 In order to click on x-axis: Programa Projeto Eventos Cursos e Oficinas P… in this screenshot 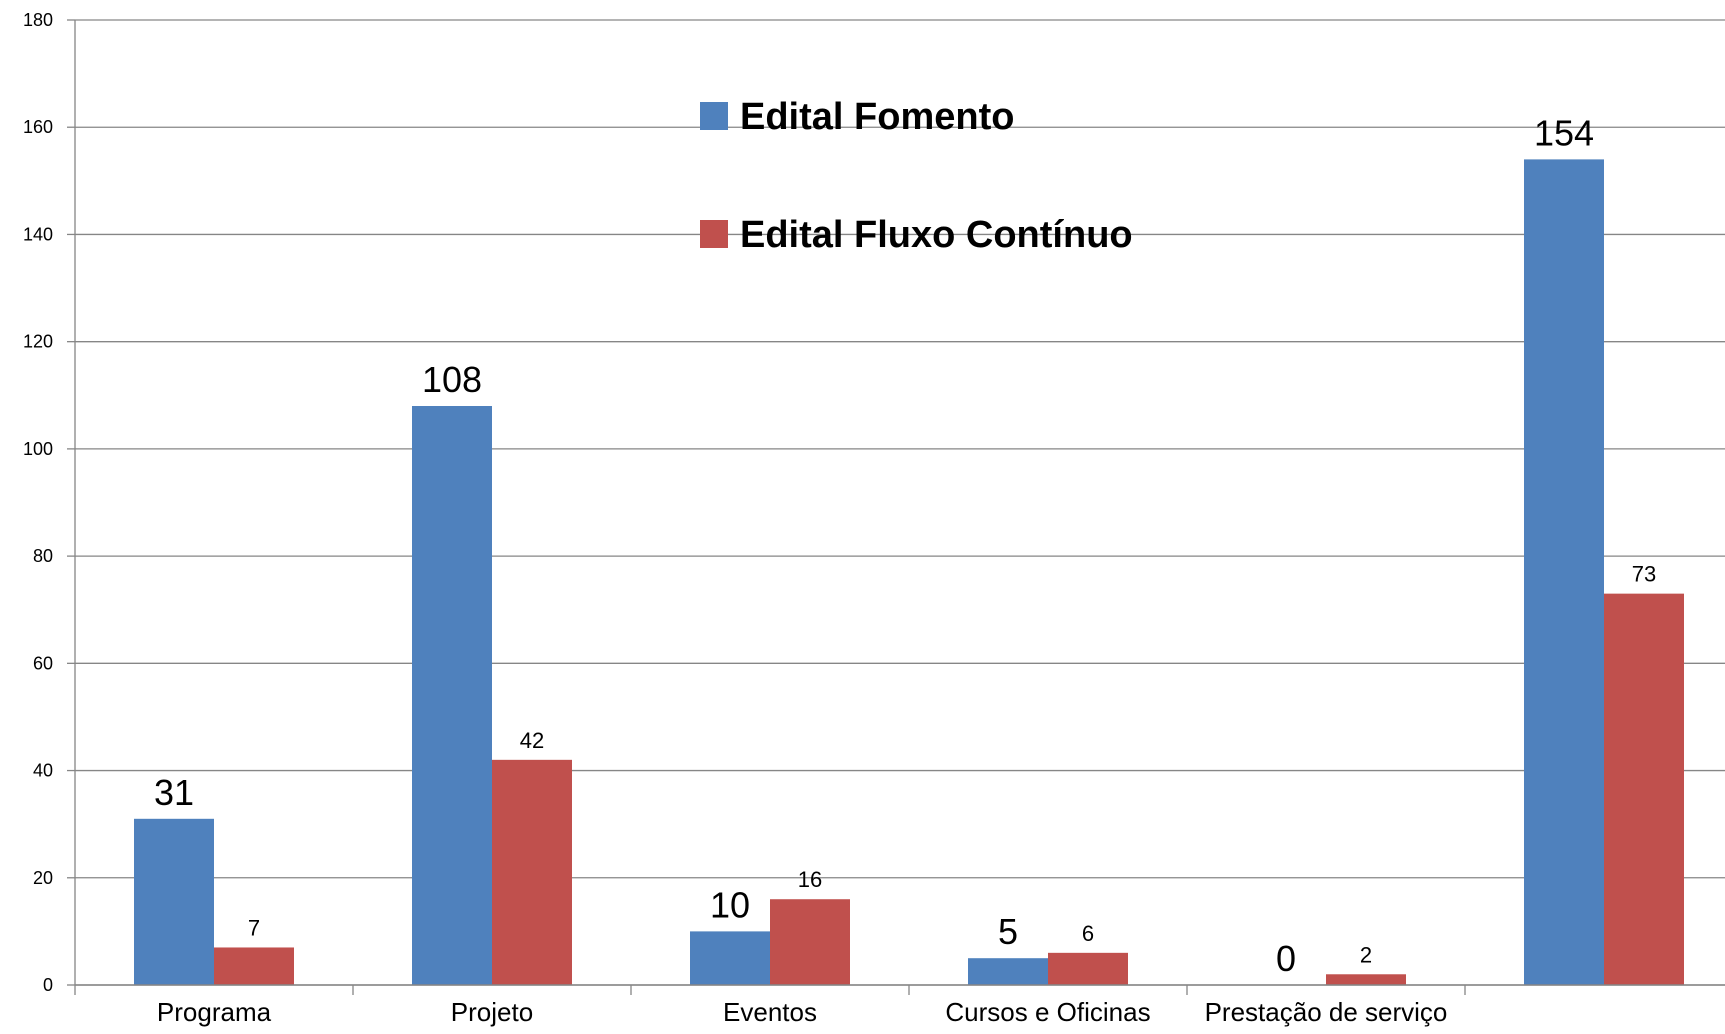, I will do `click(899, 1005)`.